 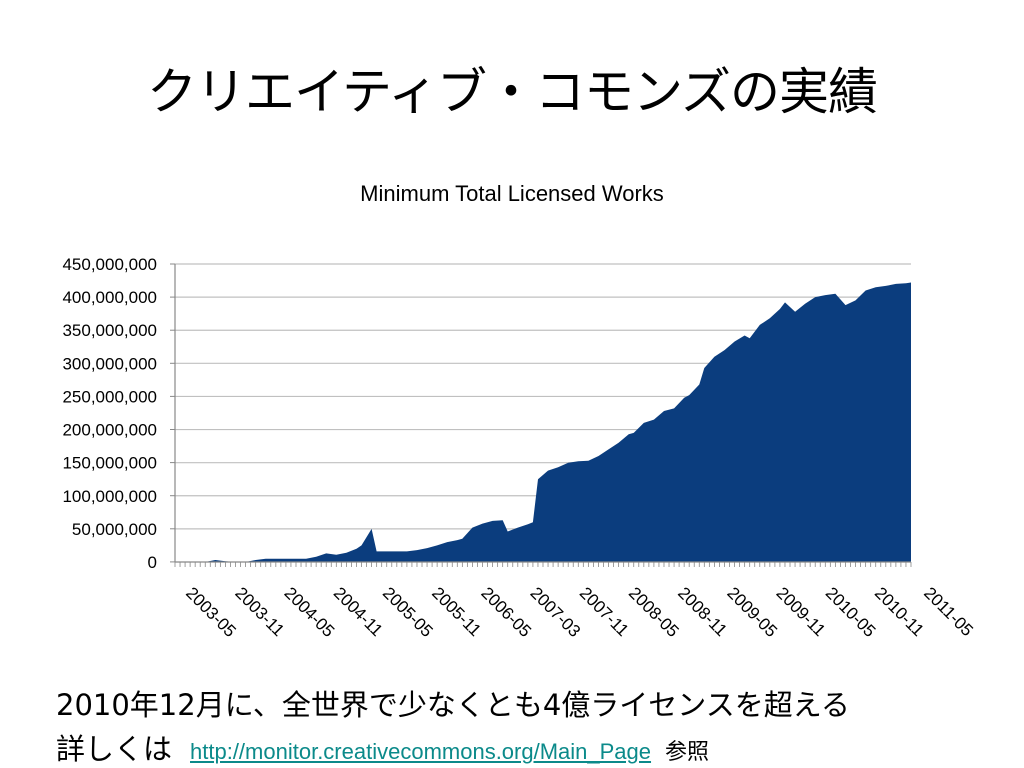 I want to click on y-tick-label: 250,000,000, so click(x=109, y=396).